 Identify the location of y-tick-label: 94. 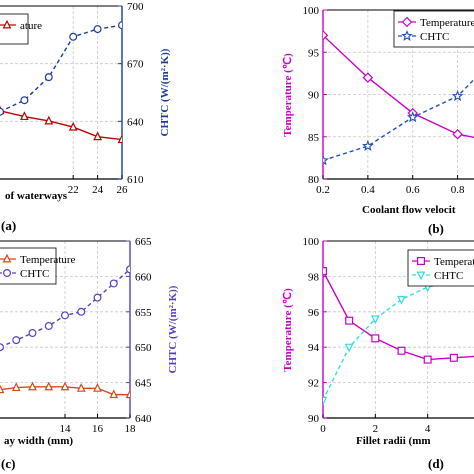
(314, 348).